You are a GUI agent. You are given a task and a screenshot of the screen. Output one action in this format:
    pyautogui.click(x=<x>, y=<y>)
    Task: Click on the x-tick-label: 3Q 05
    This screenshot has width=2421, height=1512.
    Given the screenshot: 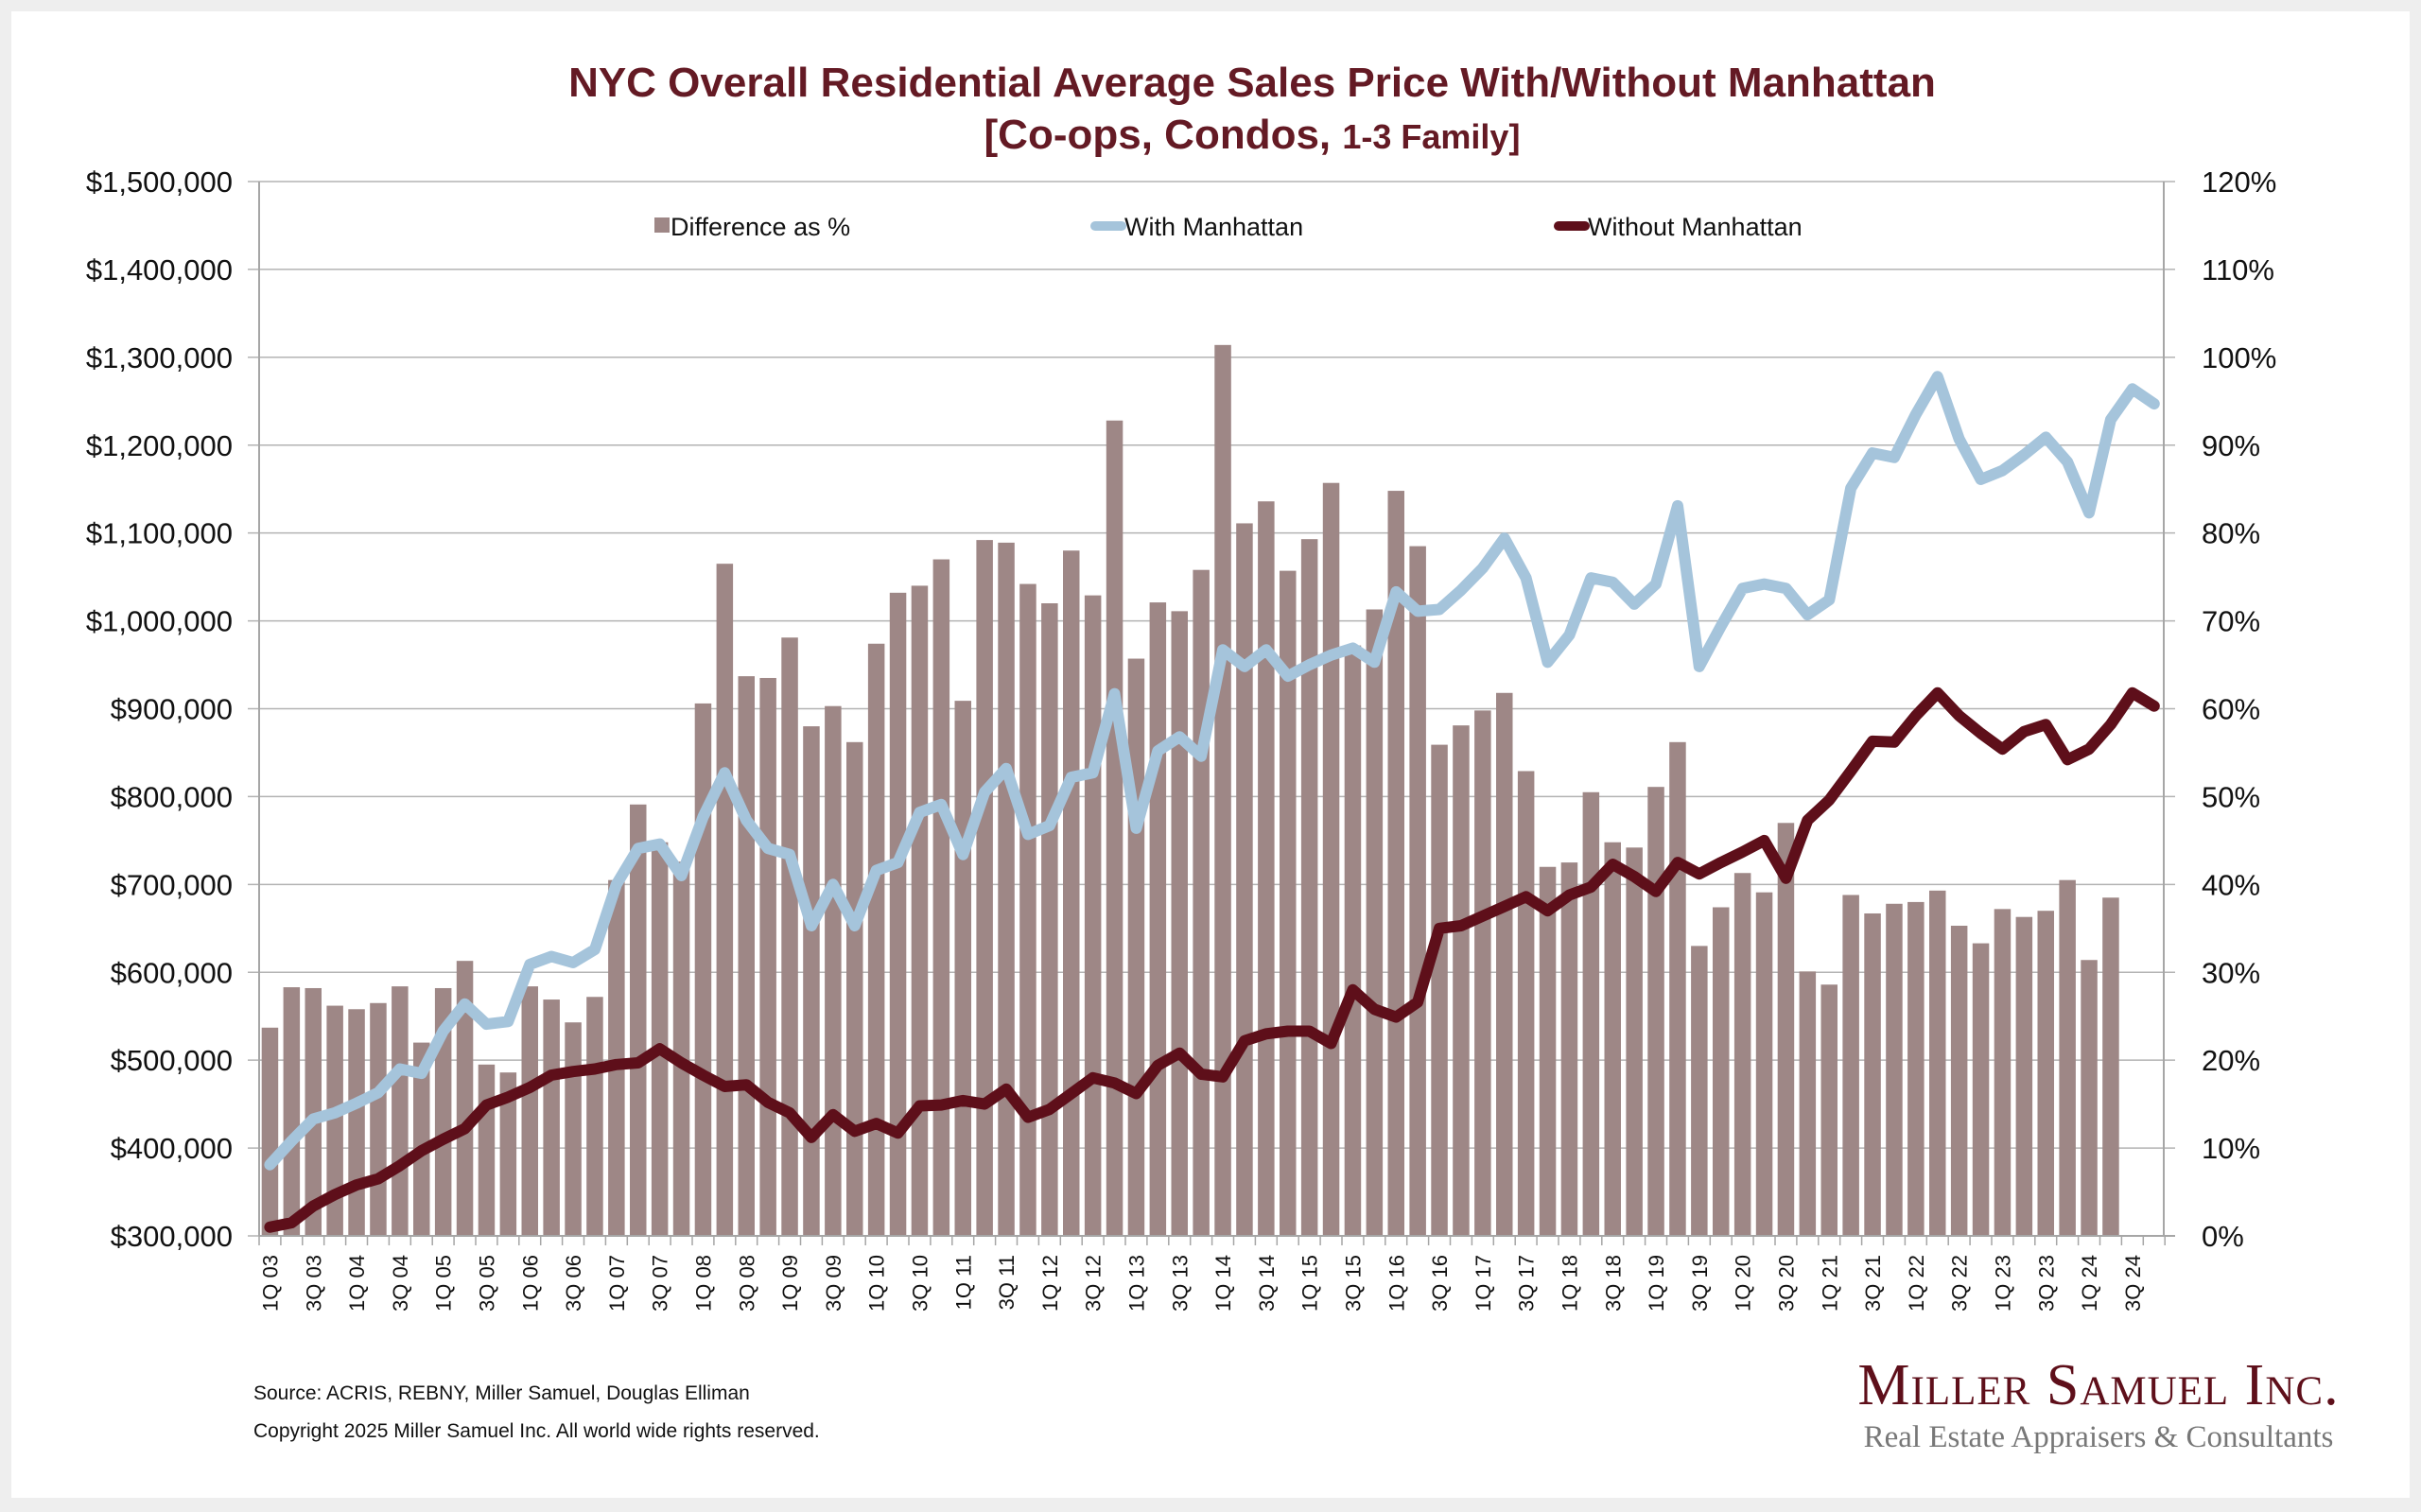 What is the action you would take?
    pyautogui.click(x=486, y=1284)
    